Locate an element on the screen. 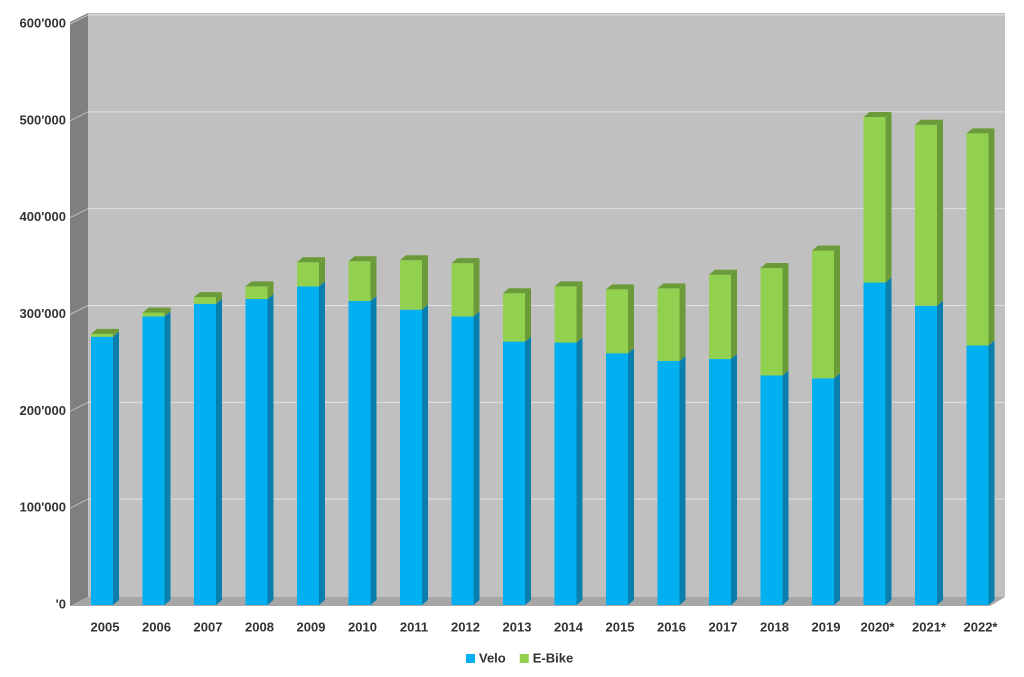 This screenshot has height=677, width=1024. x-tick-label: 2014 is located at coordinates (569, 626).